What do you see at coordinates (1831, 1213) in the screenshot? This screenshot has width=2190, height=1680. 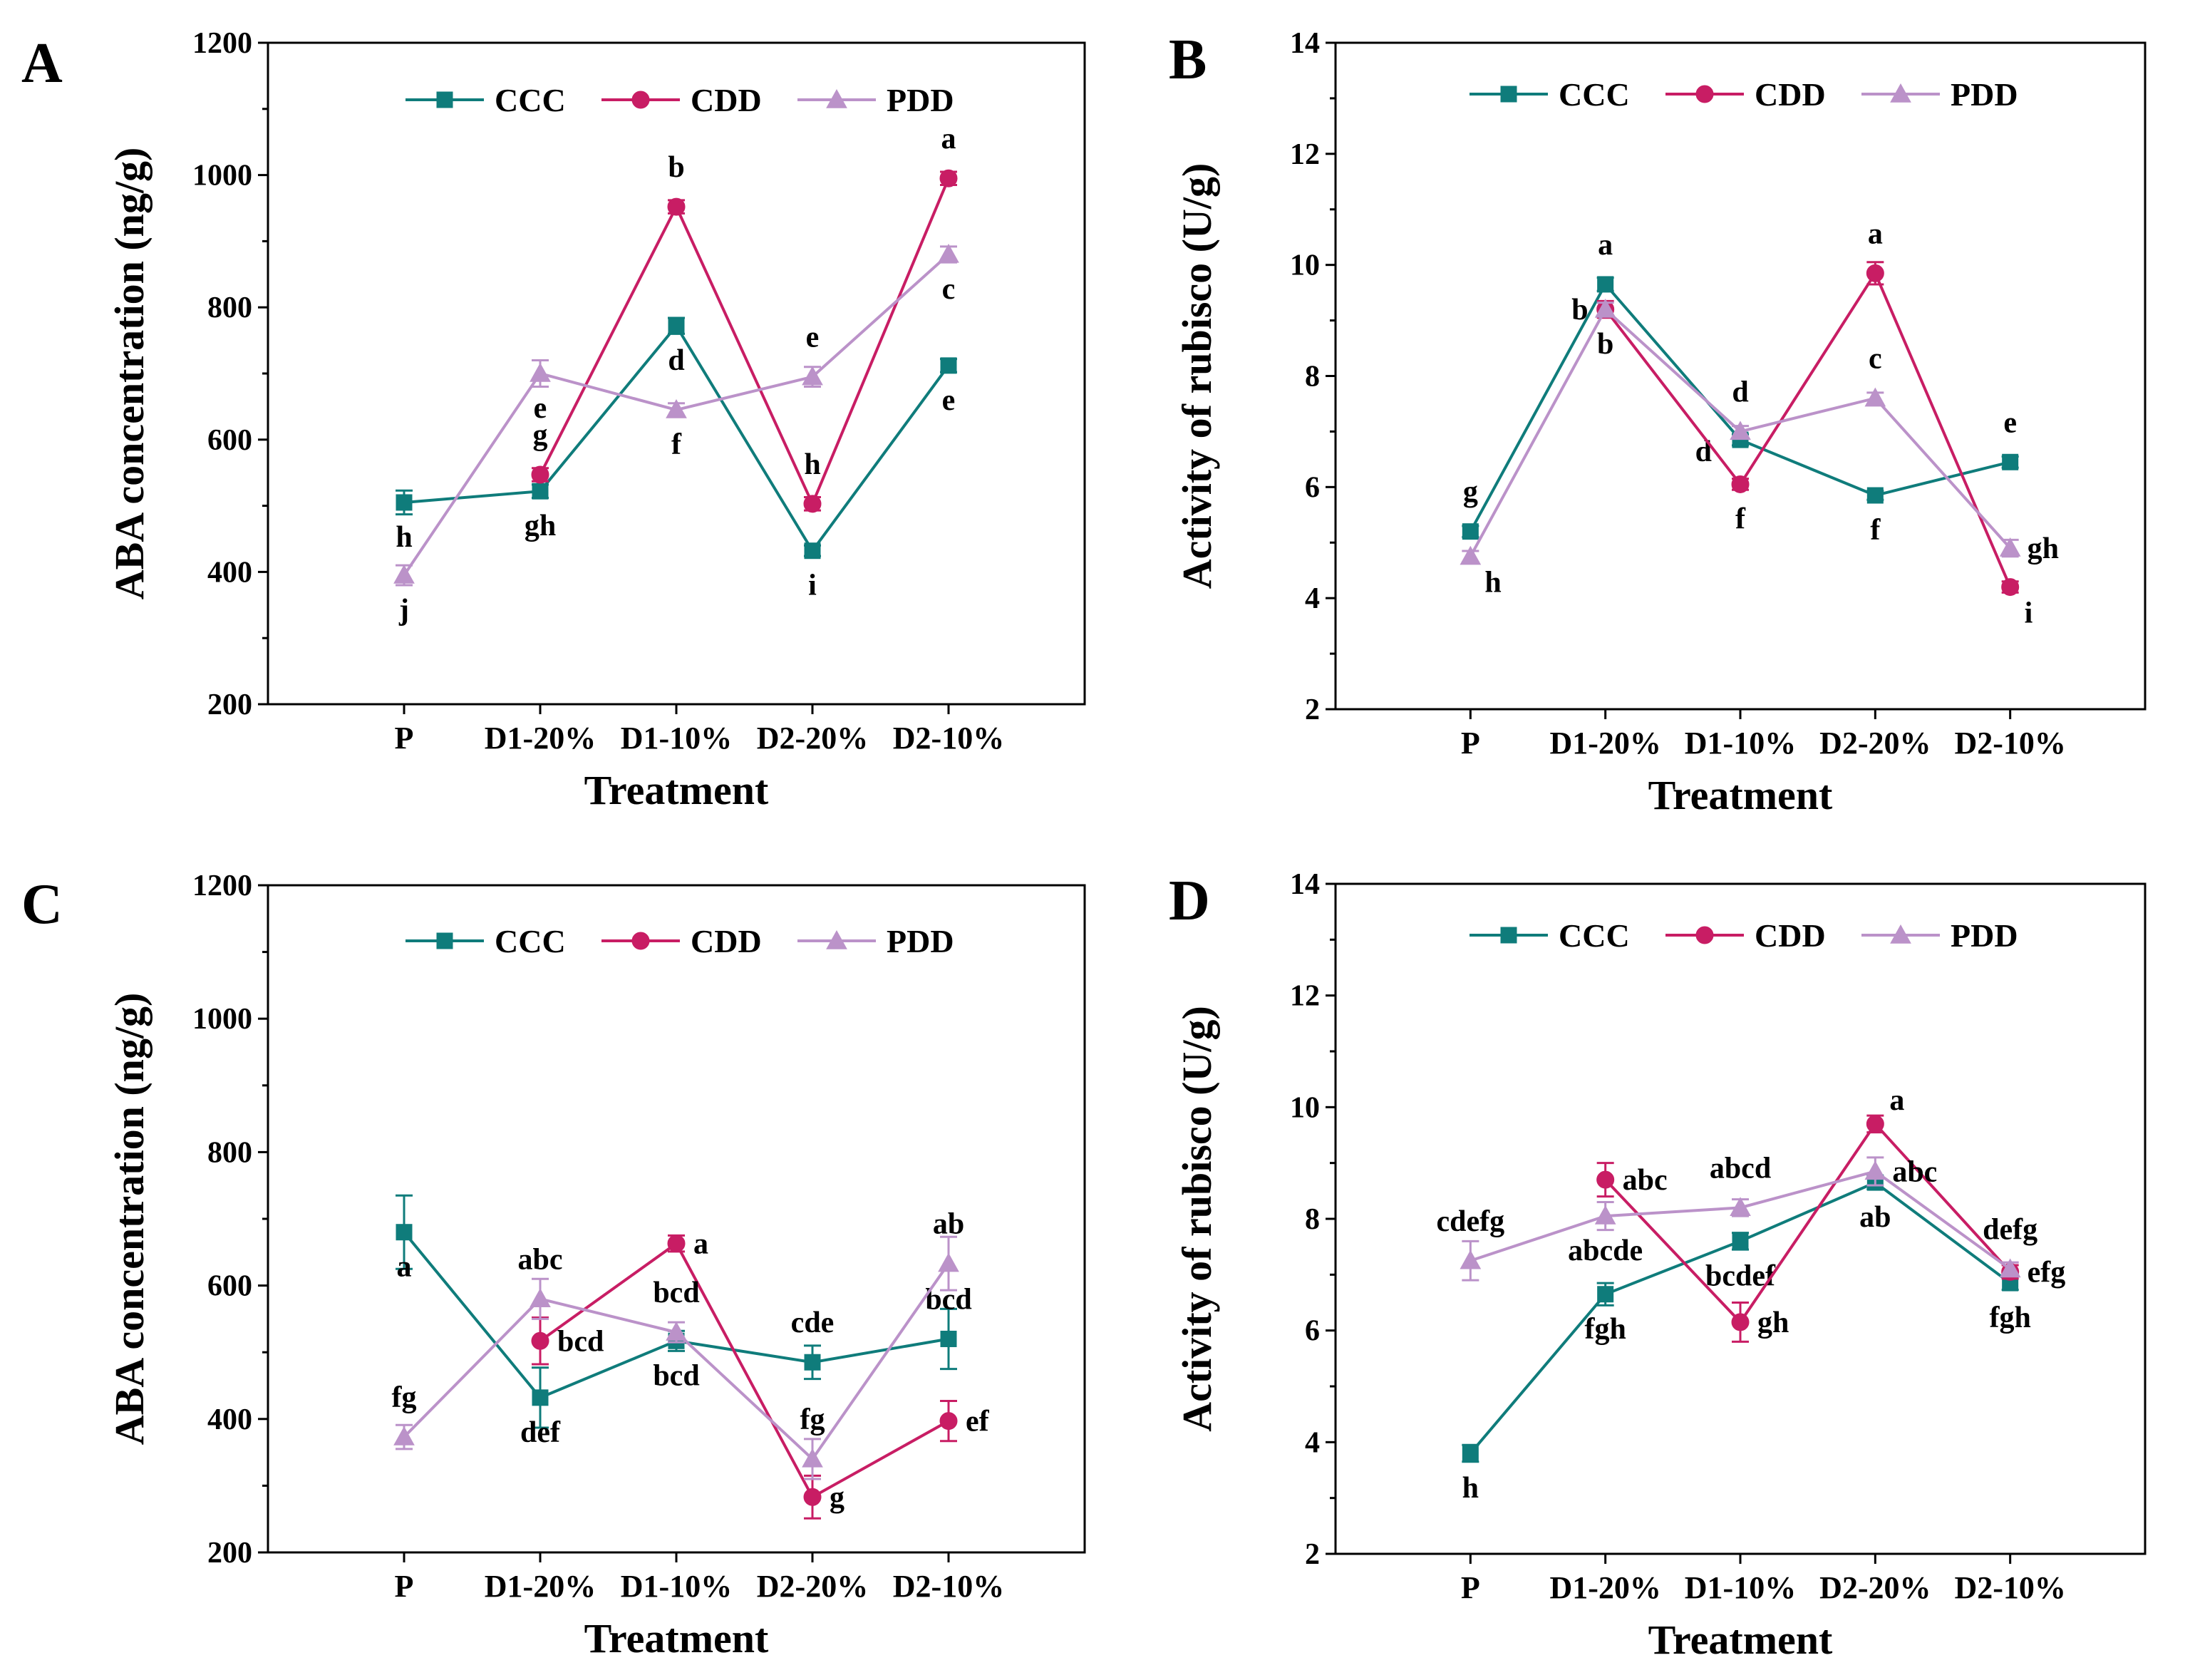 I see `series-cdd: abc gh a efg` at bounding box center [1831, 1213].